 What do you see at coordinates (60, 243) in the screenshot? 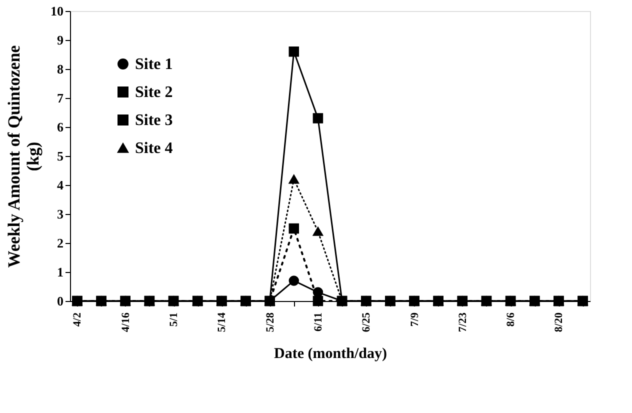
I see `y-tick-label: 2` at bounding box center [60, 243].